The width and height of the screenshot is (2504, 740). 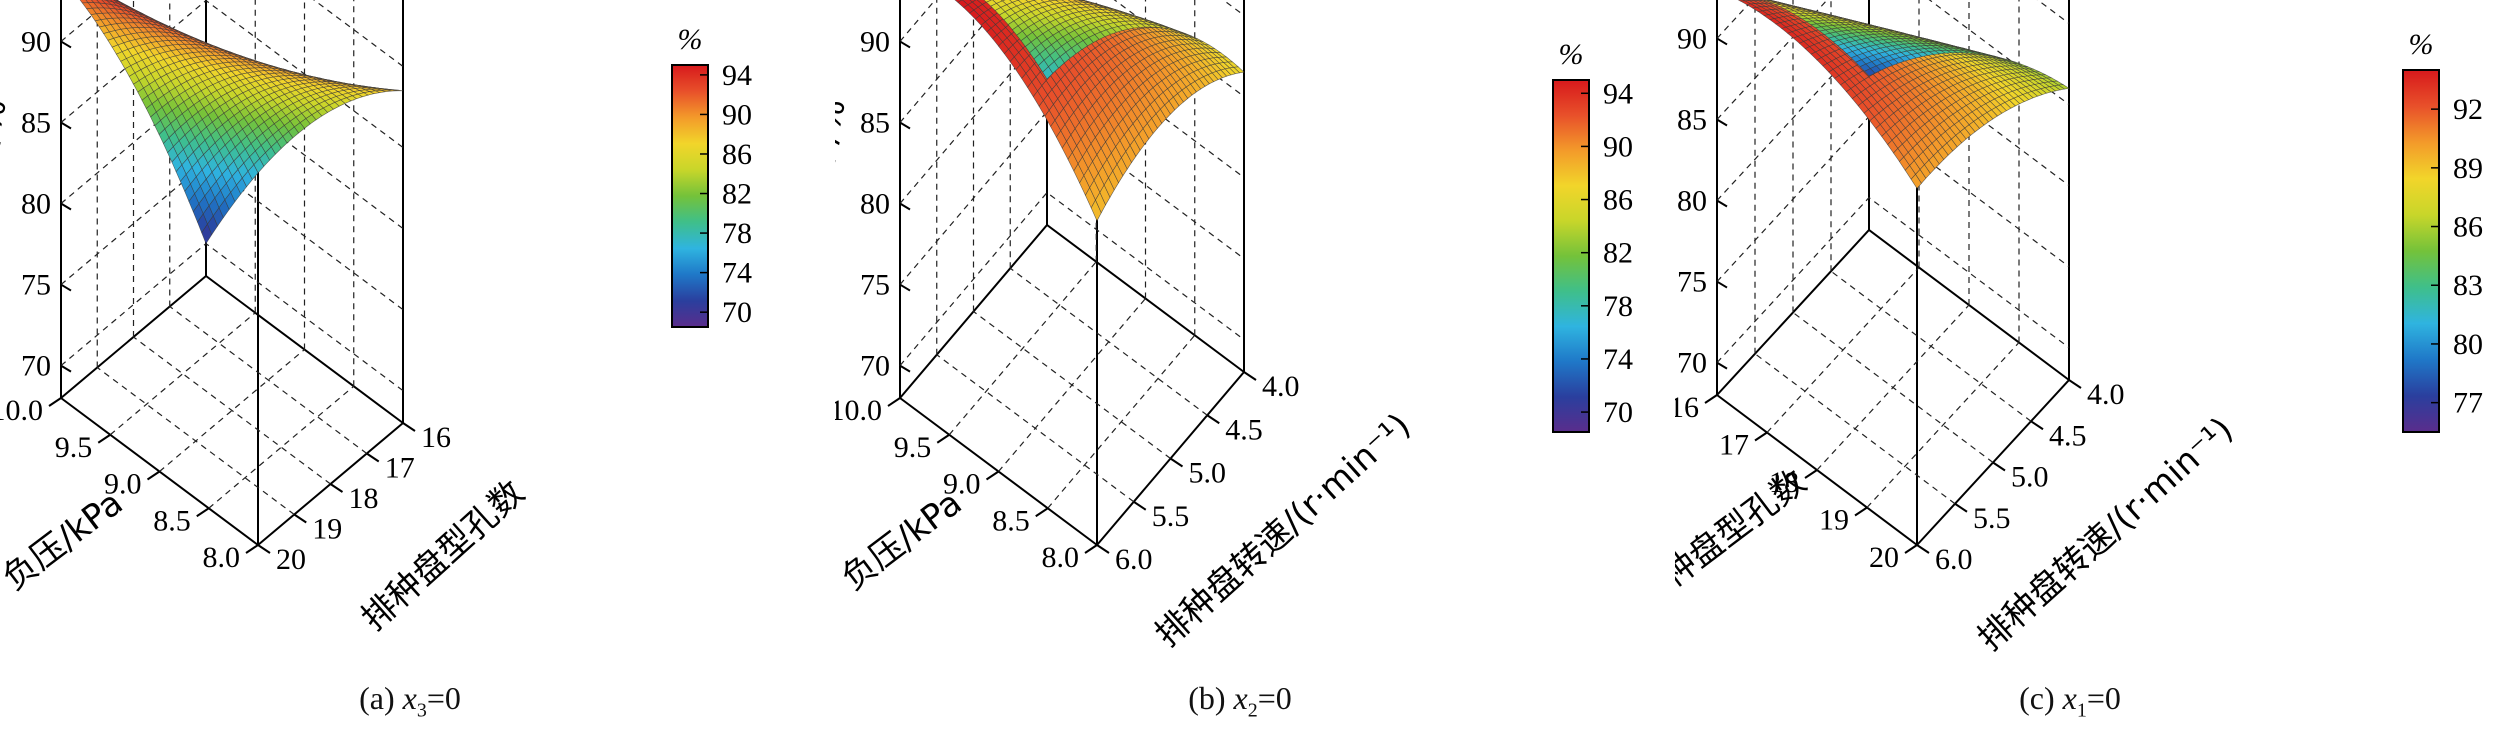 What do you see at coordinates (421, 710) in the screenshot?
I see `caption-a-sub: 3` at bounding box center [421, 710].